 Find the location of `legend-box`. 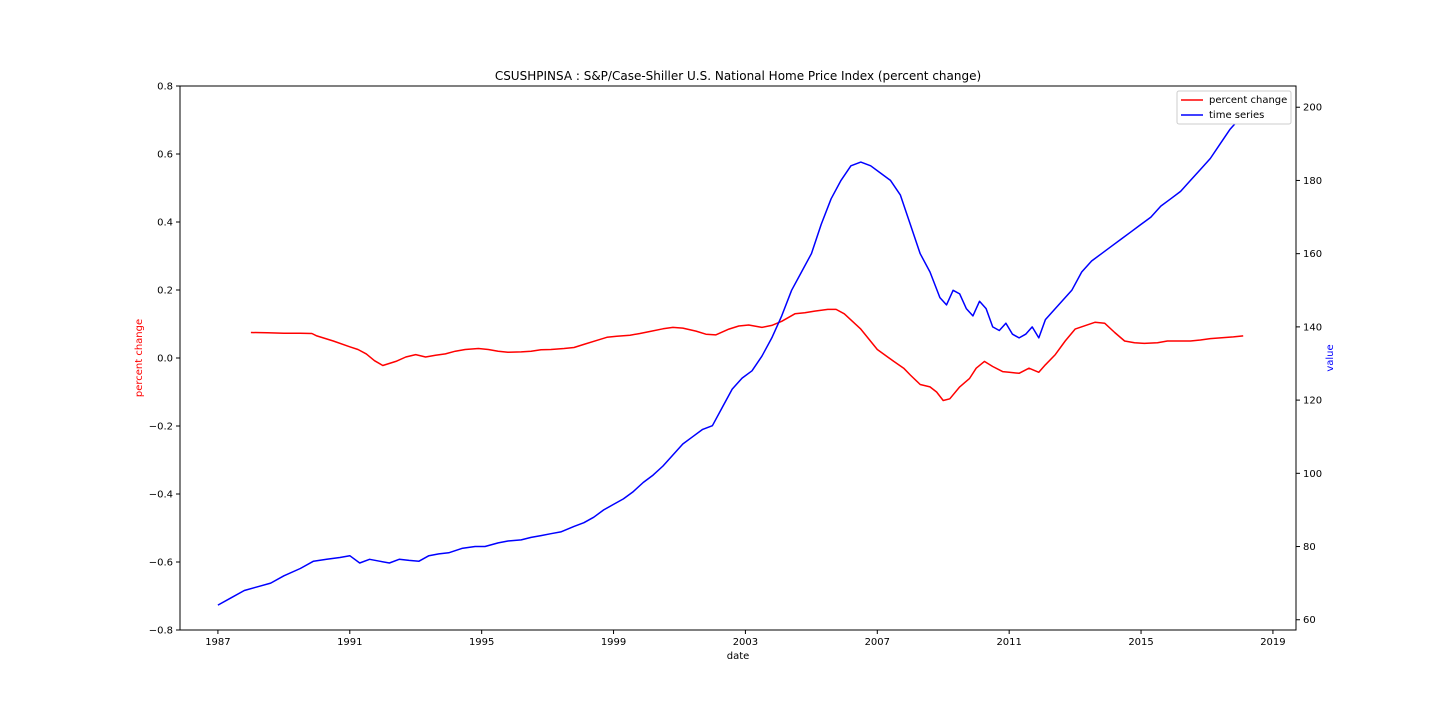

legend-box is located at coordinates (1234, 107).